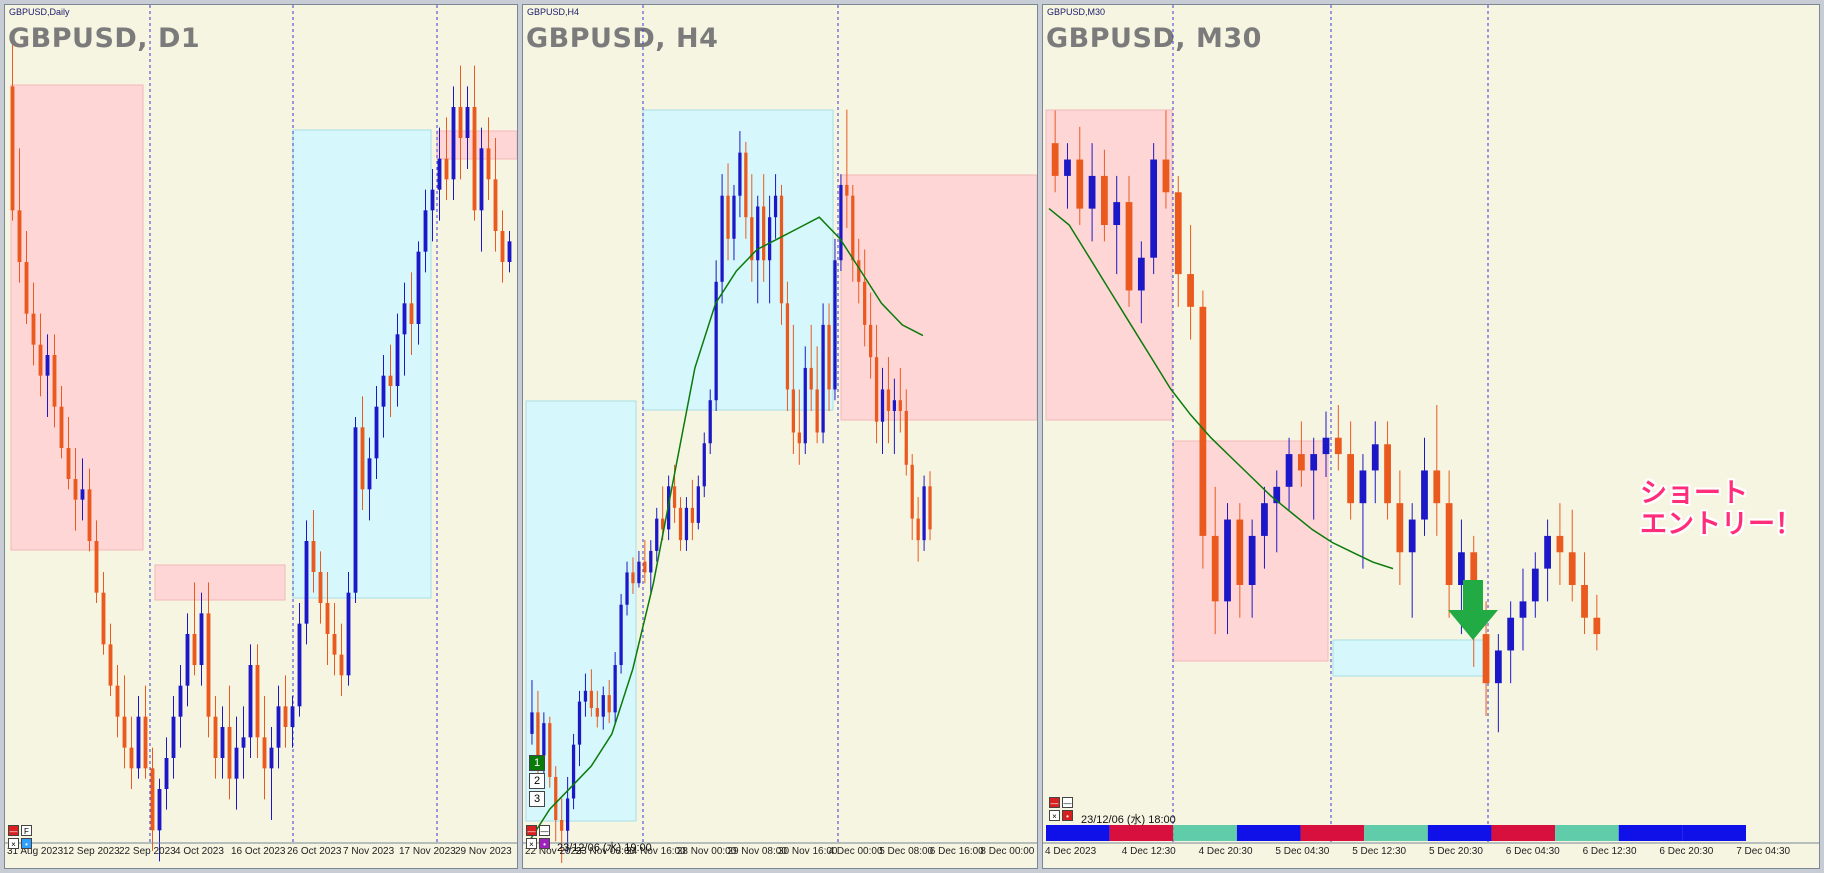 The image size is (1824, 873). What do you see at coordinates (1071, 851) in the screenshot?
I see `x-tick-label: 4 Dec 2023` at bounding box center [1071, 851].